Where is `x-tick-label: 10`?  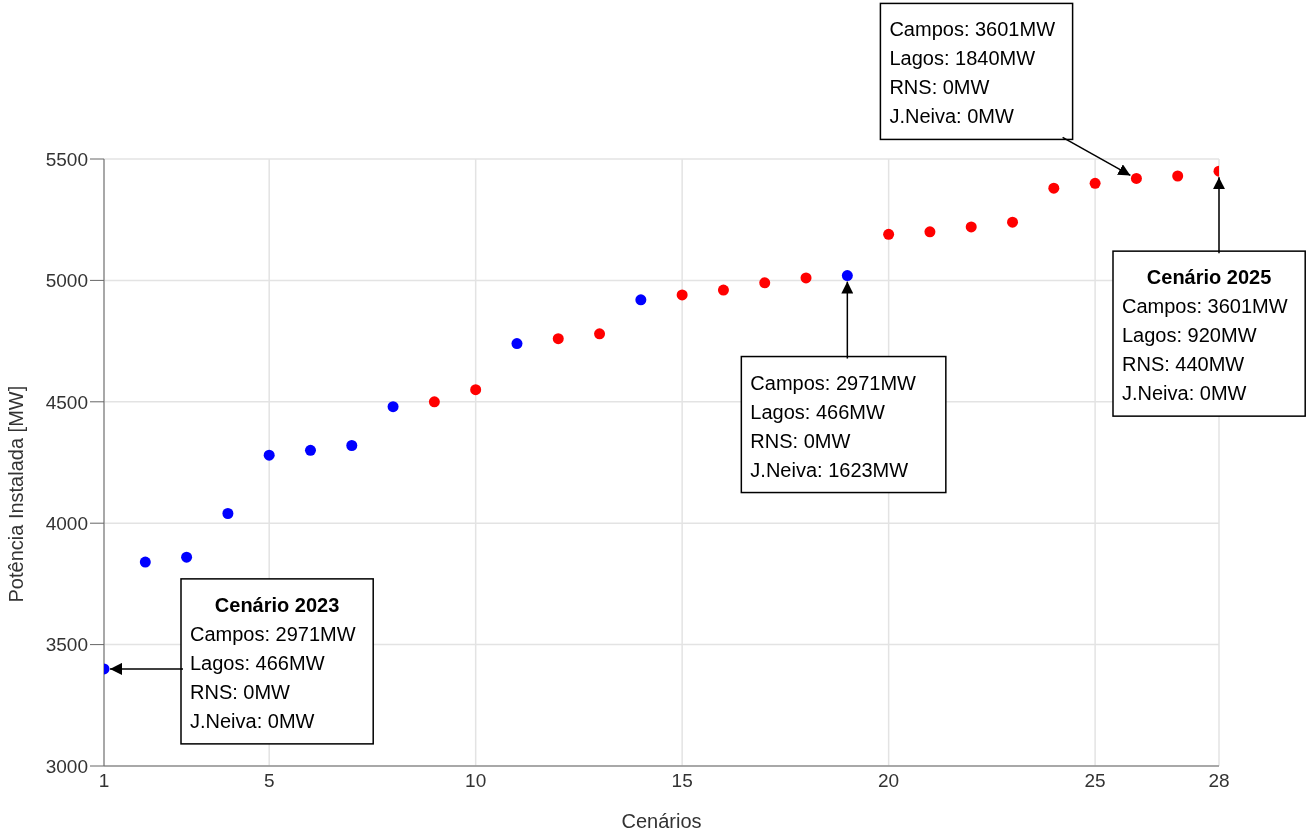 x-tick-label: 10 is located at coordinates (476, 781).